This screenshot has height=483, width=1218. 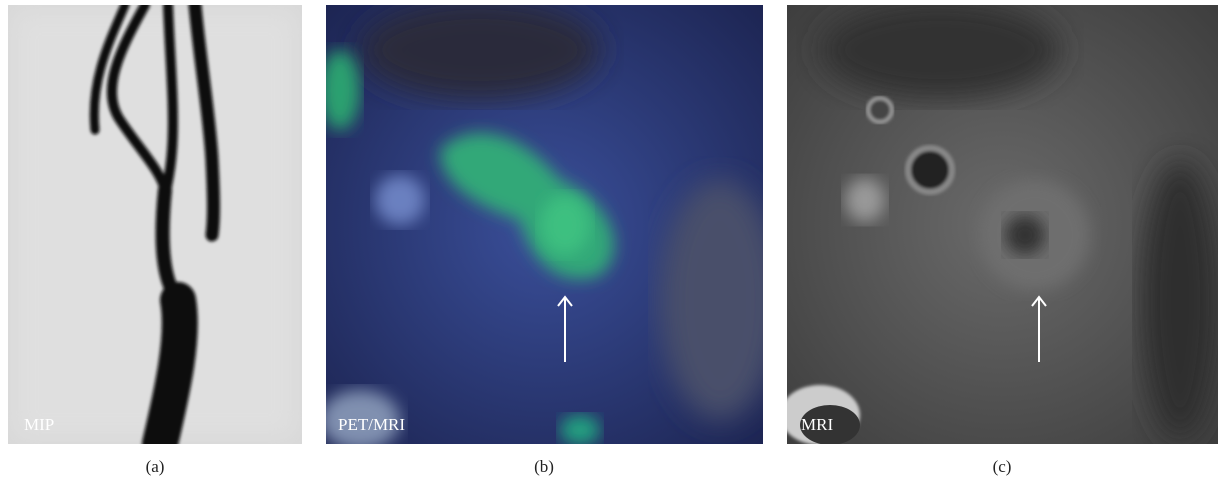 What do you see at coordinates (1002, 466) in the screenshot?
I see `panel-caption: (c)` at bounding box center [1002, 466].